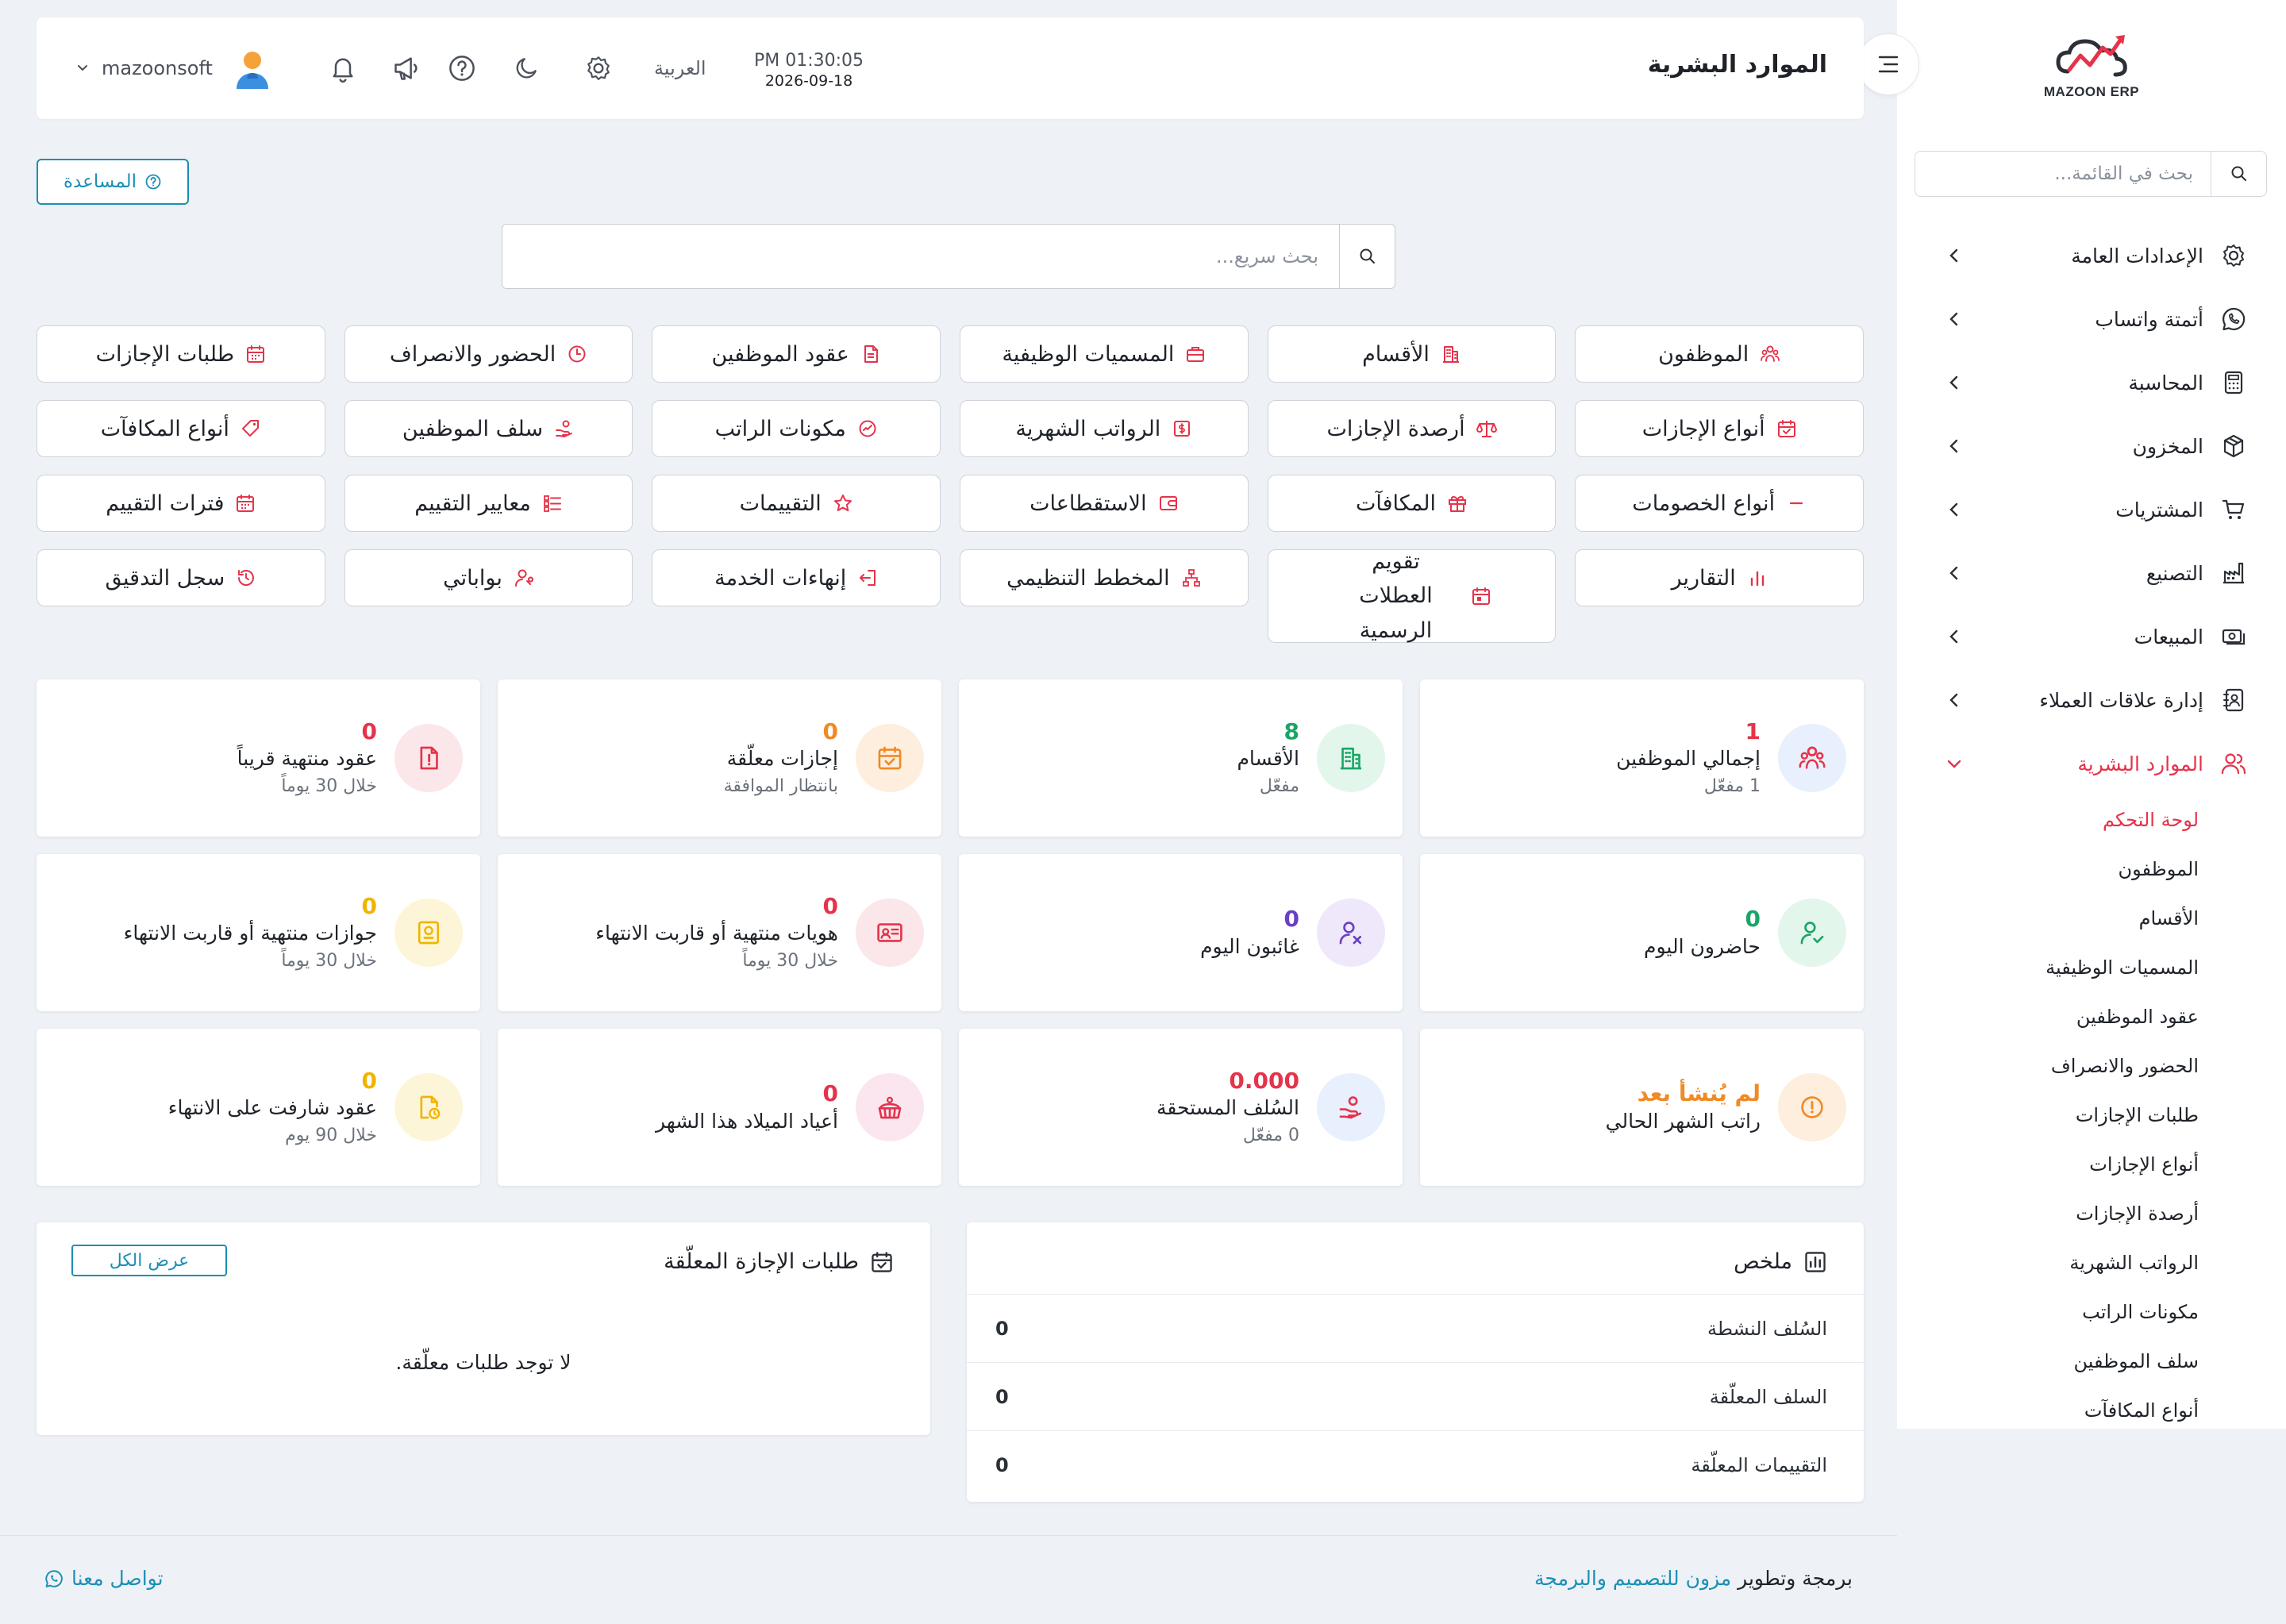 The width and height of the screenshot is (2286, 1624). What do you see at coordinates (2048, 1016) in the screenshot?
I see `submenu-item-contracts: عقود الموظفين` at bounding box center [2048, 1016].